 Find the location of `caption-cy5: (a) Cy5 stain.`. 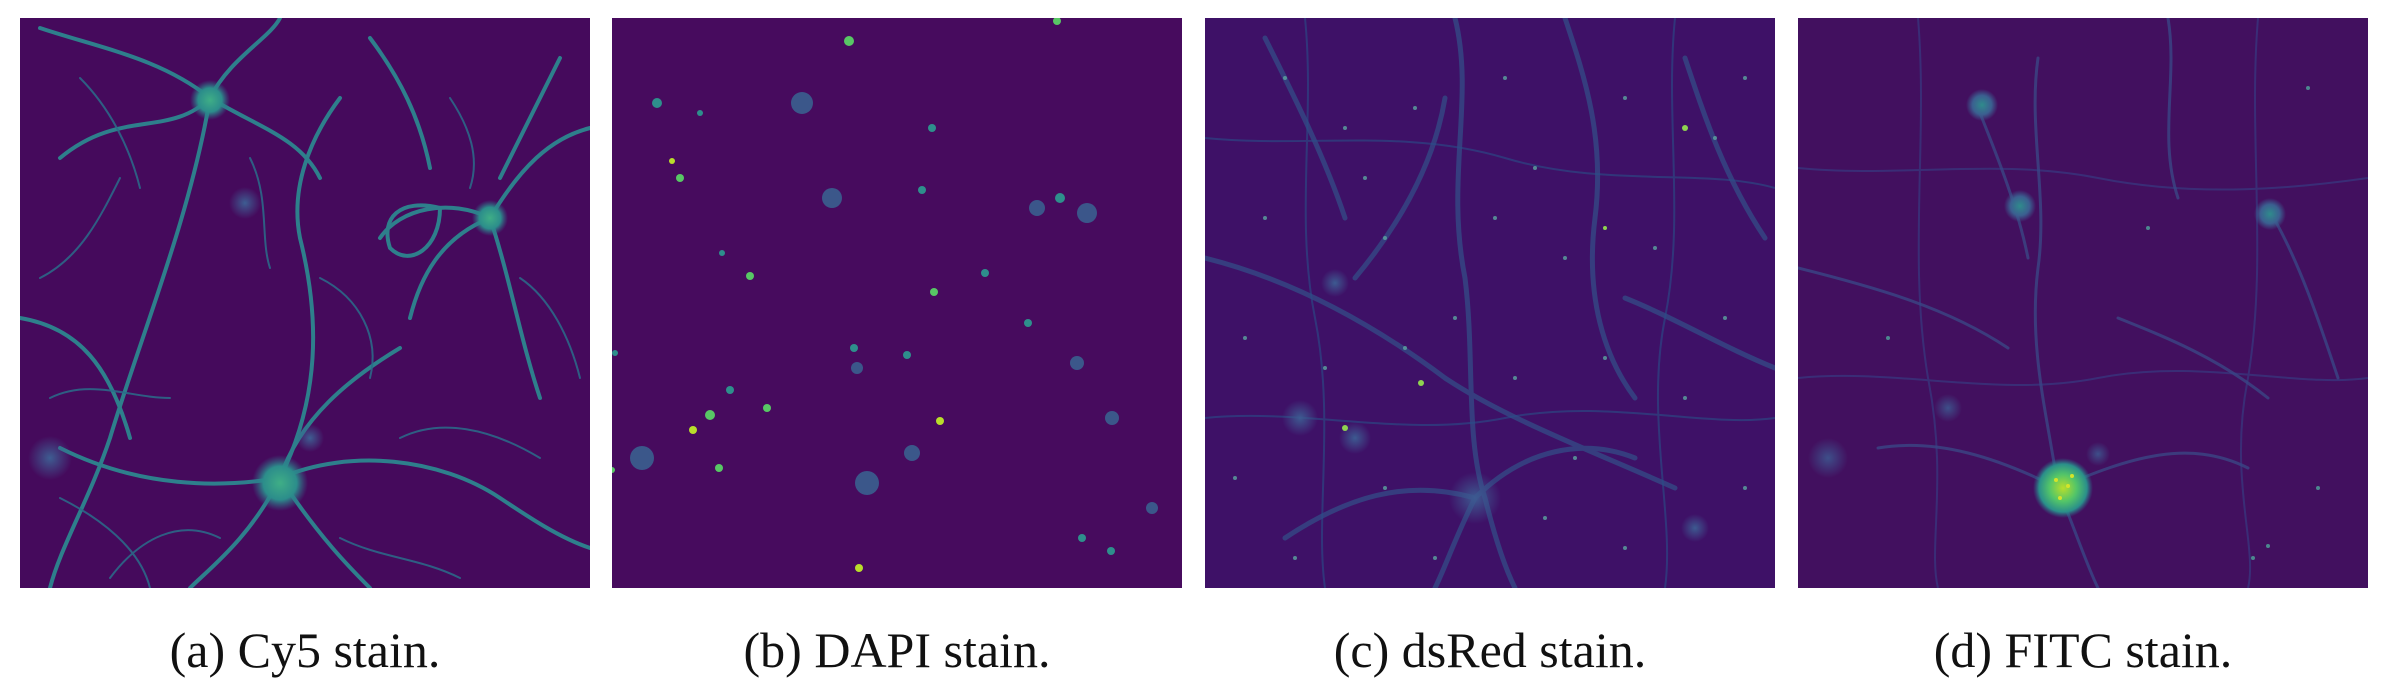

caption-cy5: (a) Cy5 stain. is located at coordinates (305, 650).